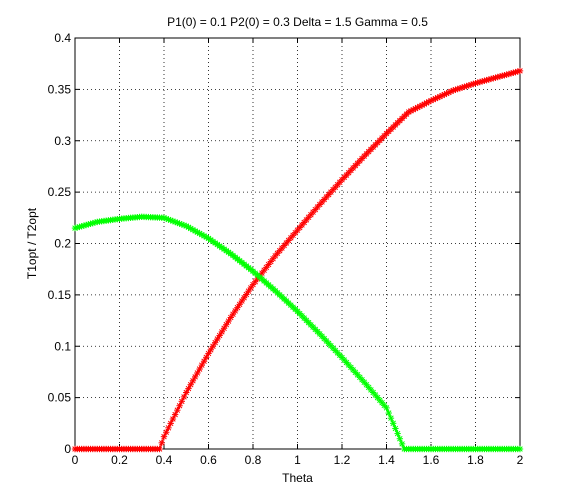  I want to click on x-tick-label: 0.8, so click(253, 460).